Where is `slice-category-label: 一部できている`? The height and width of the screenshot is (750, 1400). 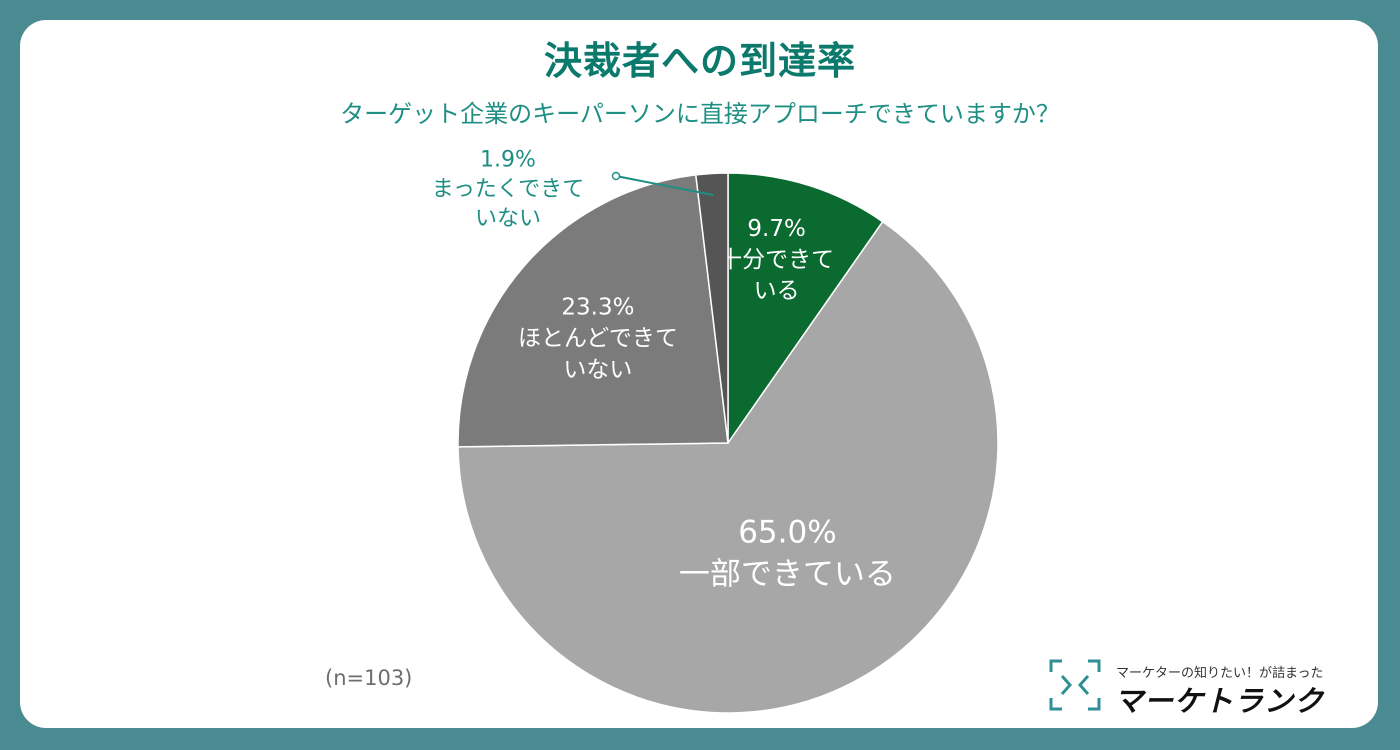 slice-category-label: 一部できている is located at coordinates (787, 575).